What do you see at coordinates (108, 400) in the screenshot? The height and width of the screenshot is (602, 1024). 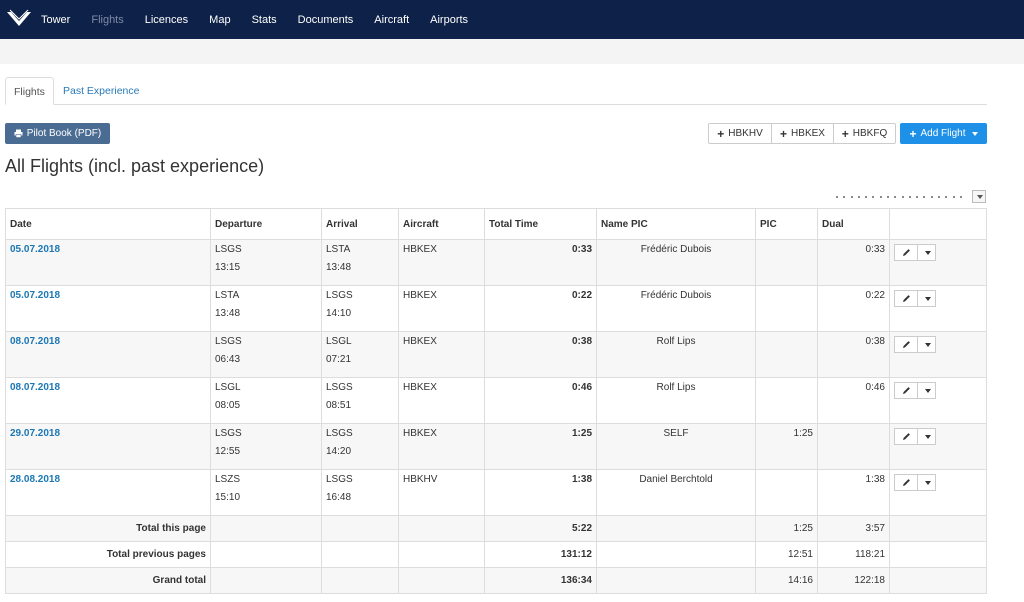 I see `cell-date: 08.07.2018` at bounding box center [108, 400].